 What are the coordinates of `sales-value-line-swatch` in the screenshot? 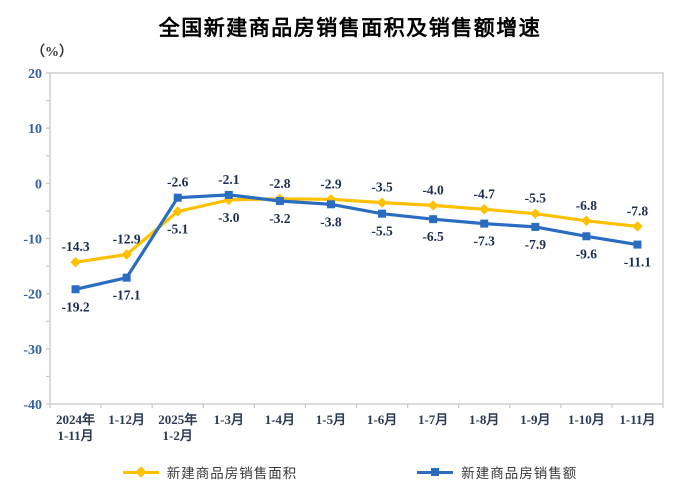 It's located at (435, 472).